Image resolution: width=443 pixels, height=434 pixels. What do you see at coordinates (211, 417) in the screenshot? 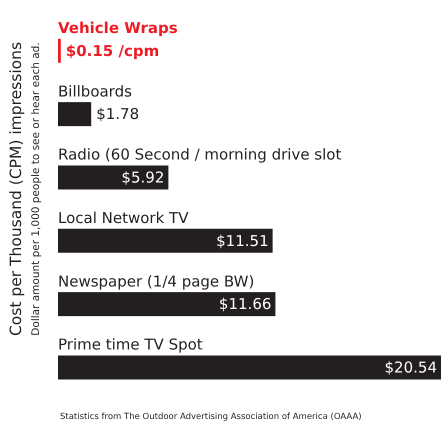
I see `annotation: Statistics from The Outdoor Advertising Association of America (OAAA)` at bounding box center [211, 417].